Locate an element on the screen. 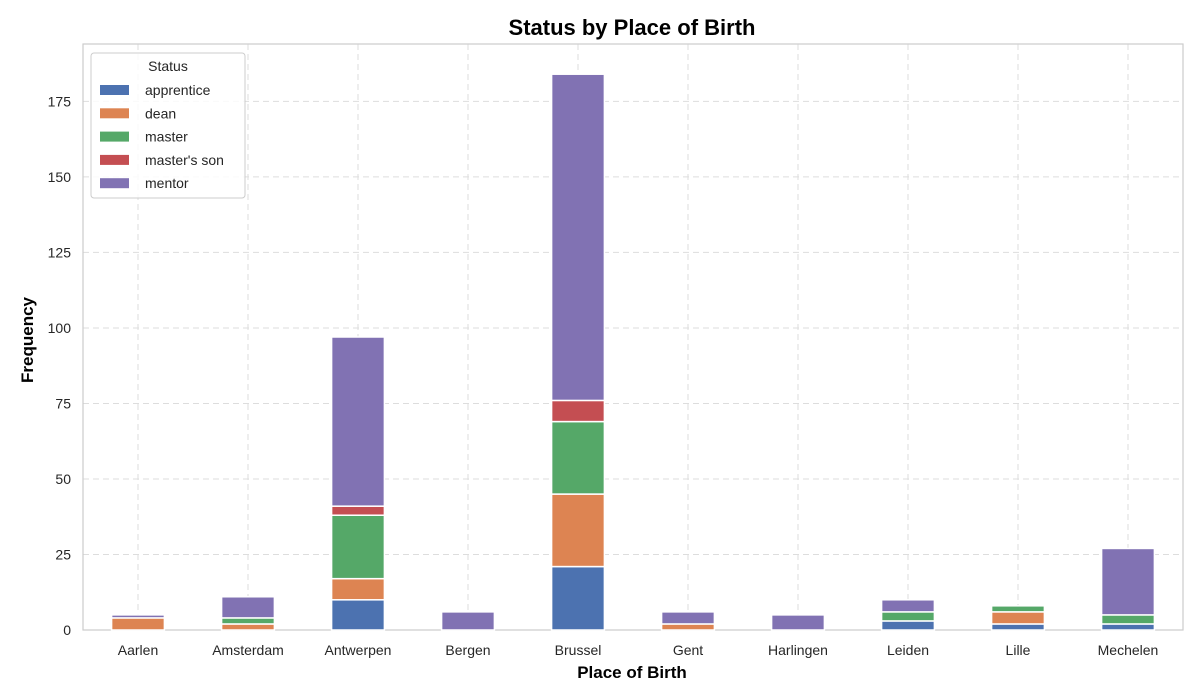  legend-box is located at coordinates (168, 125).